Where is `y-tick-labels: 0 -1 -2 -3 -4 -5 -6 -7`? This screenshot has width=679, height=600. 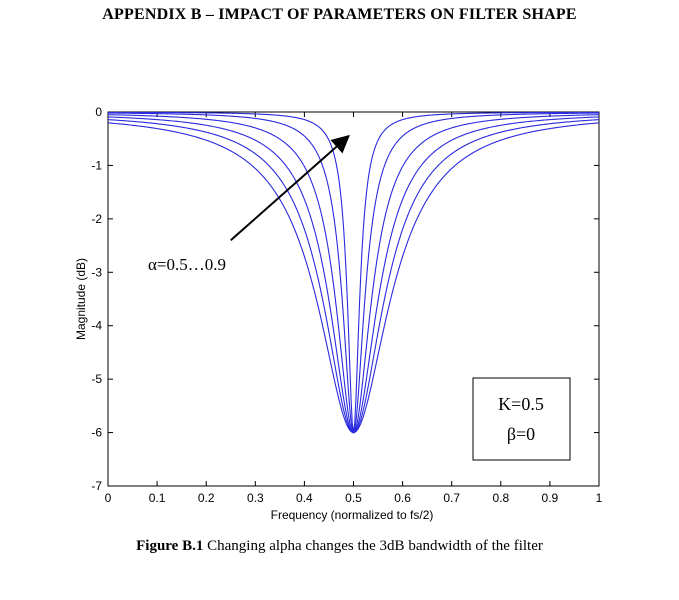 y-tick-labels: 0 -1 -2 -3 -4 -5 -6 -7 is located at coordinates (96, 299).